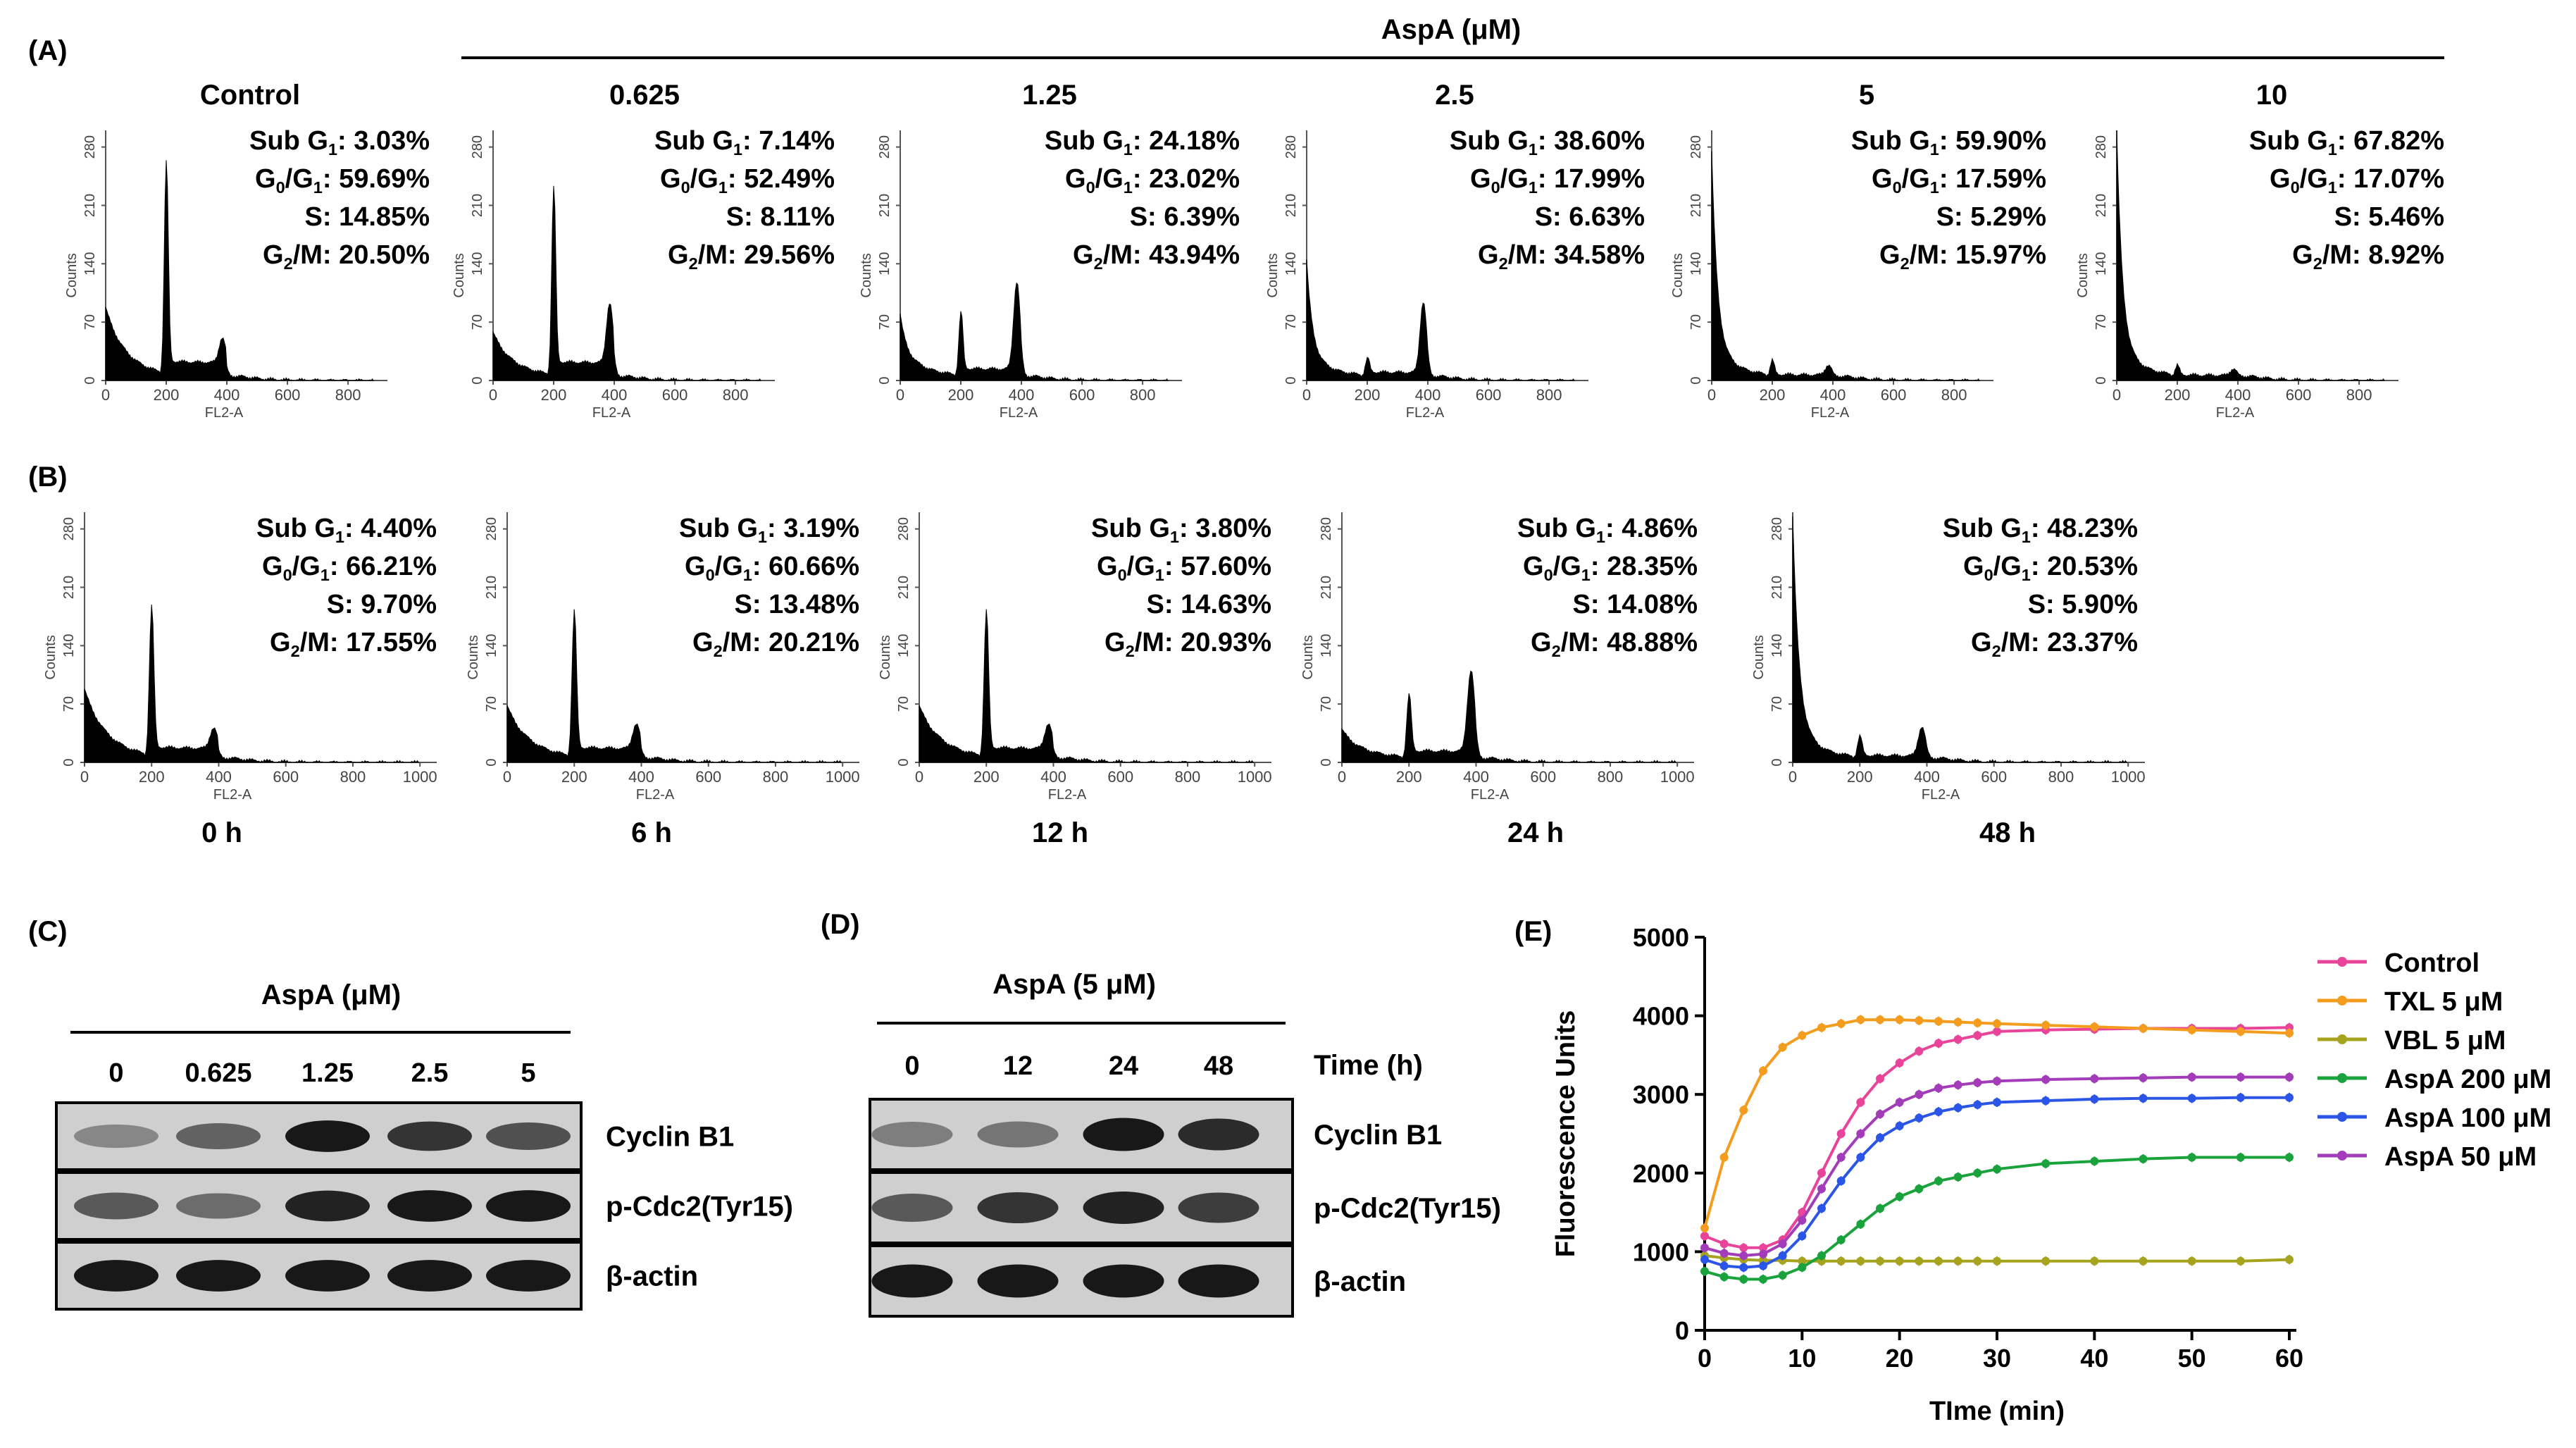 This screenshot has width=2576, height=1448. I want to click on s-phase-stat: S: 6.39%, so click(1185, 217).